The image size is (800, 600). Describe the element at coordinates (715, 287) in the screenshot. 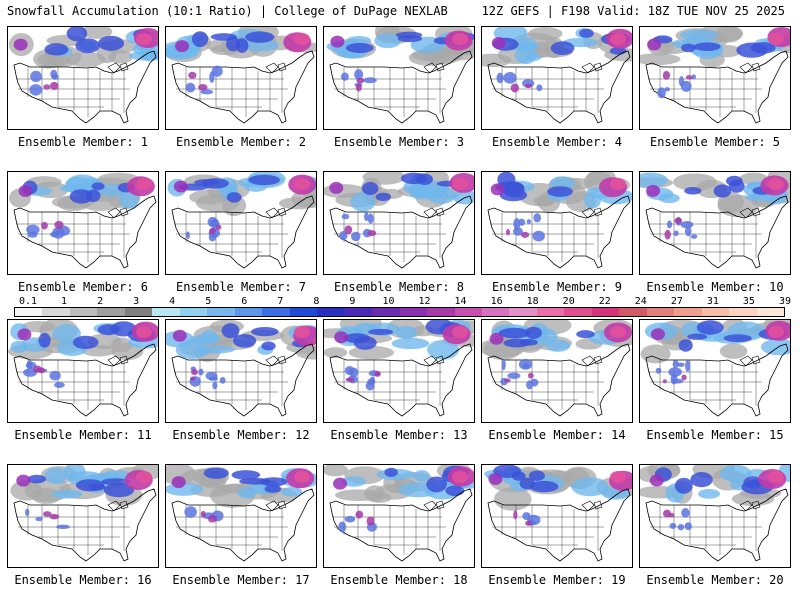

I see `member-caption: Ensemble Member: 10` at that location.